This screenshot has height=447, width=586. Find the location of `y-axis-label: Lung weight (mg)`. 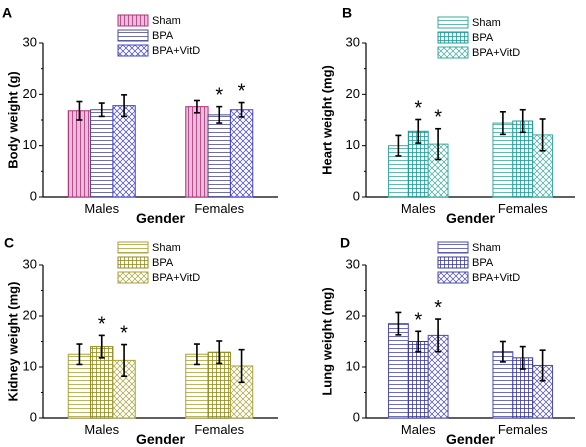

y-axis-label: Lung weight (mg) is located at coordinates (326, 341).